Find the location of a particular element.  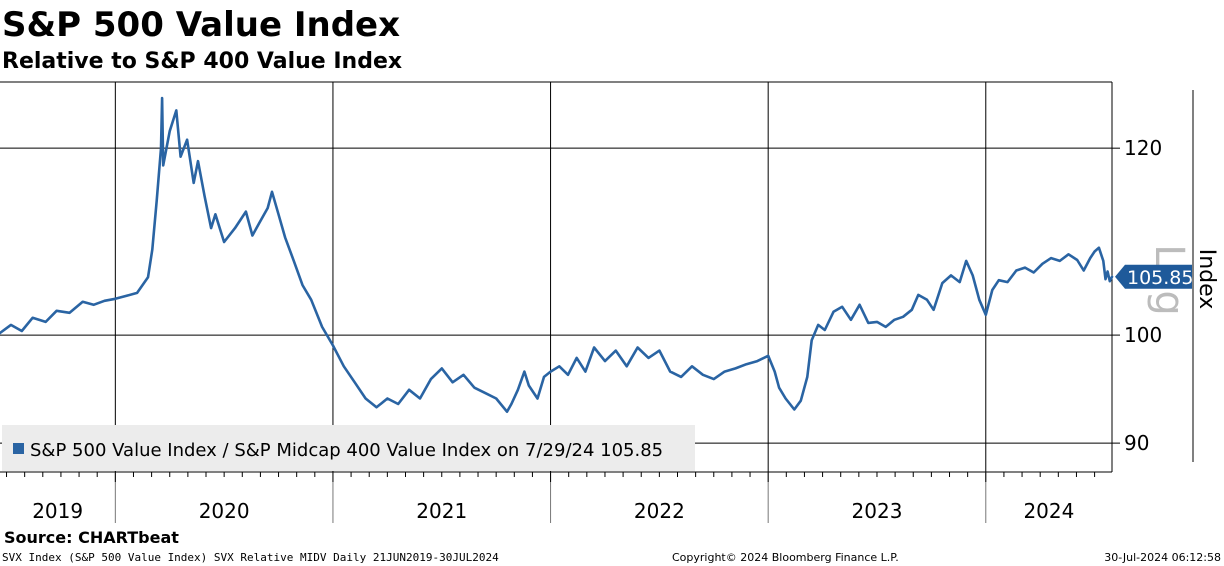

y-axis-label: Index is located at coordinates (1206, 279).